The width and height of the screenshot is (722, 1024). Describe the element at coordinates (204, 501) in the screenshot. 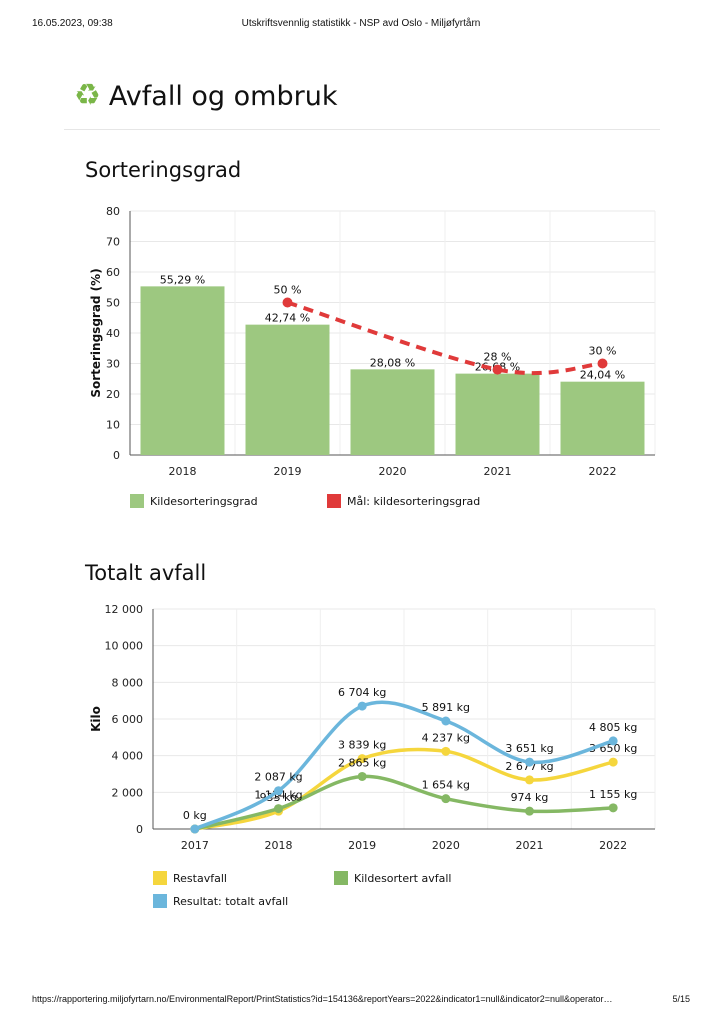

I see `legend-label: Kildesorteringsgrad` at that location.